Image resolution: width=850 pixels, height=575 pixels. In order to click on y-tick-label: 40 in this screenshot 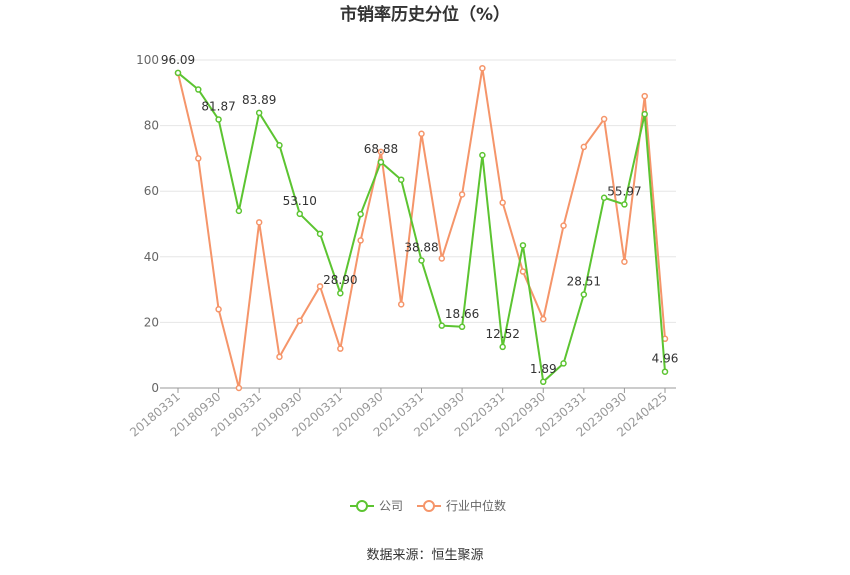, I will do `click(151, 257)`.